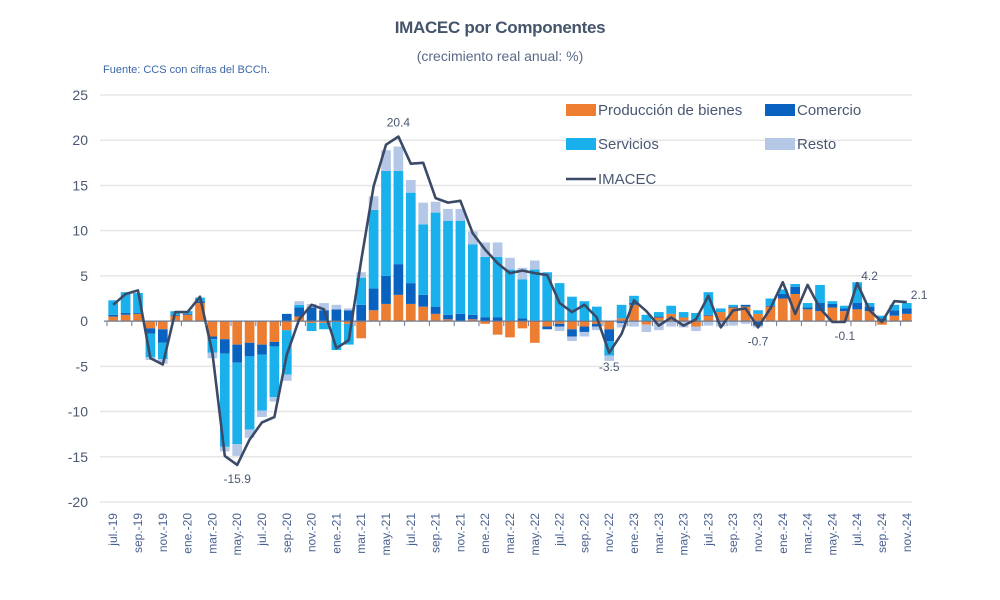 The height and width of the screenshot is (600, 1000). What do you see at coordinates (84, 321) in the screenshot?
I see `y-tick-label: 0` at bounding box center [84, 321].